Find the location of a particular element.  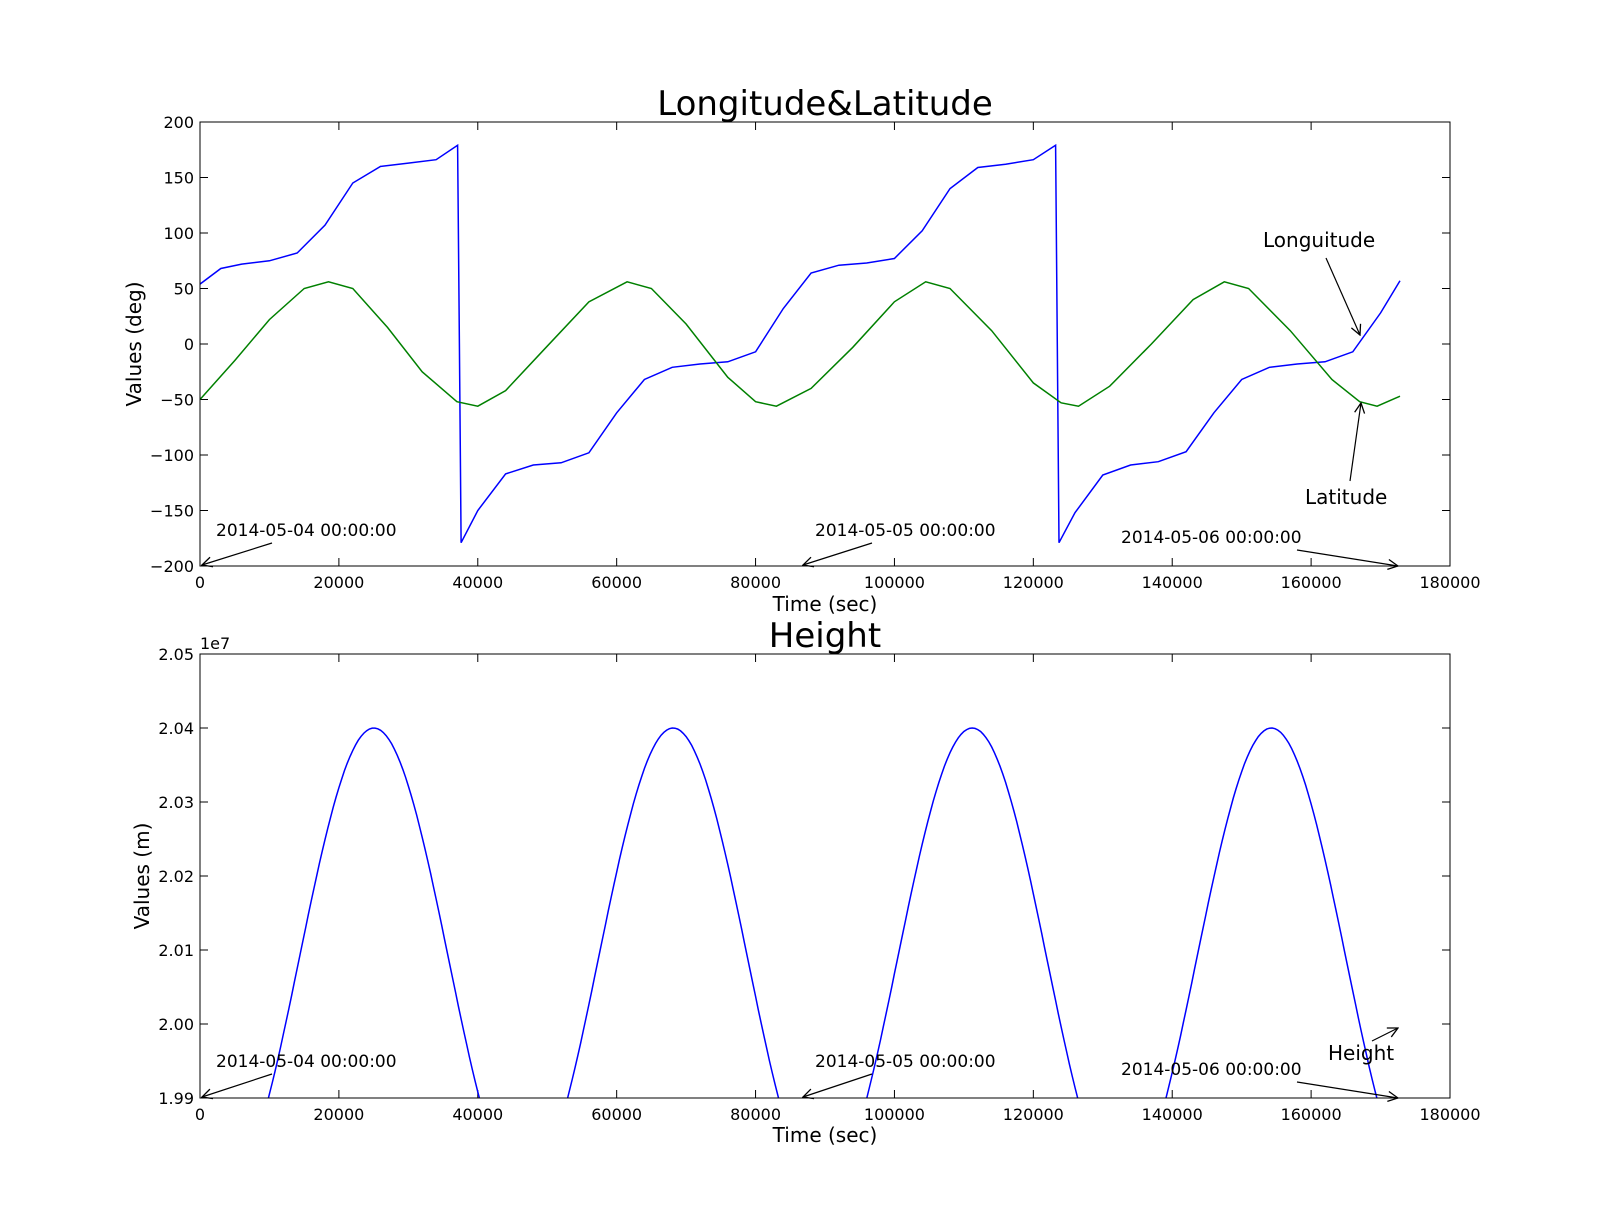

y-tick-label: 2.03 is located at coordinates (176, 802).